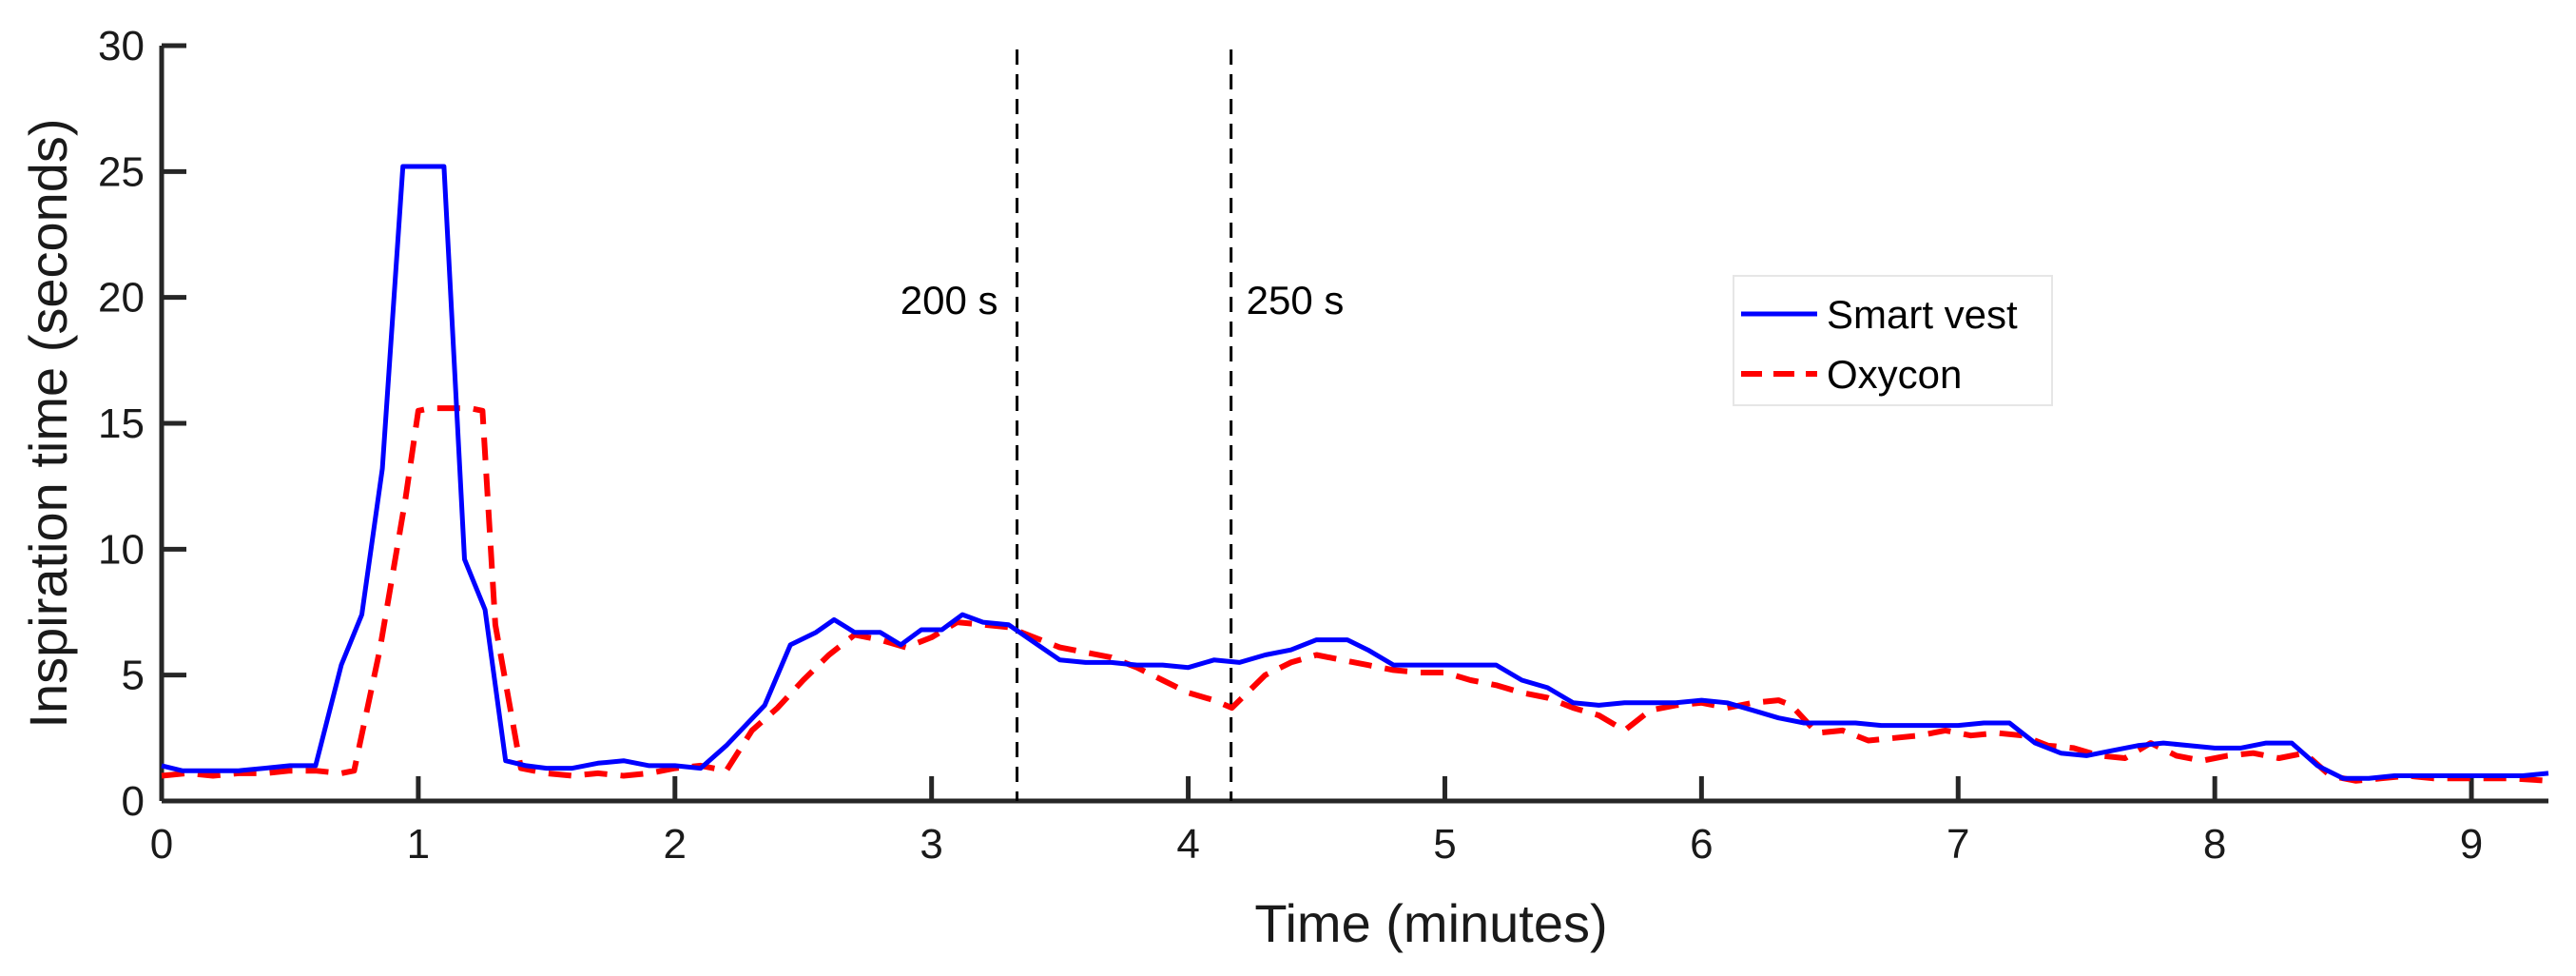 Image resolution: width=2576 pixels, height=976 pixels. What do you see at coordinates (1922, 314) in the screenshot?
I see `legend-label: Smart vest` at bounding box center [1922, 314].